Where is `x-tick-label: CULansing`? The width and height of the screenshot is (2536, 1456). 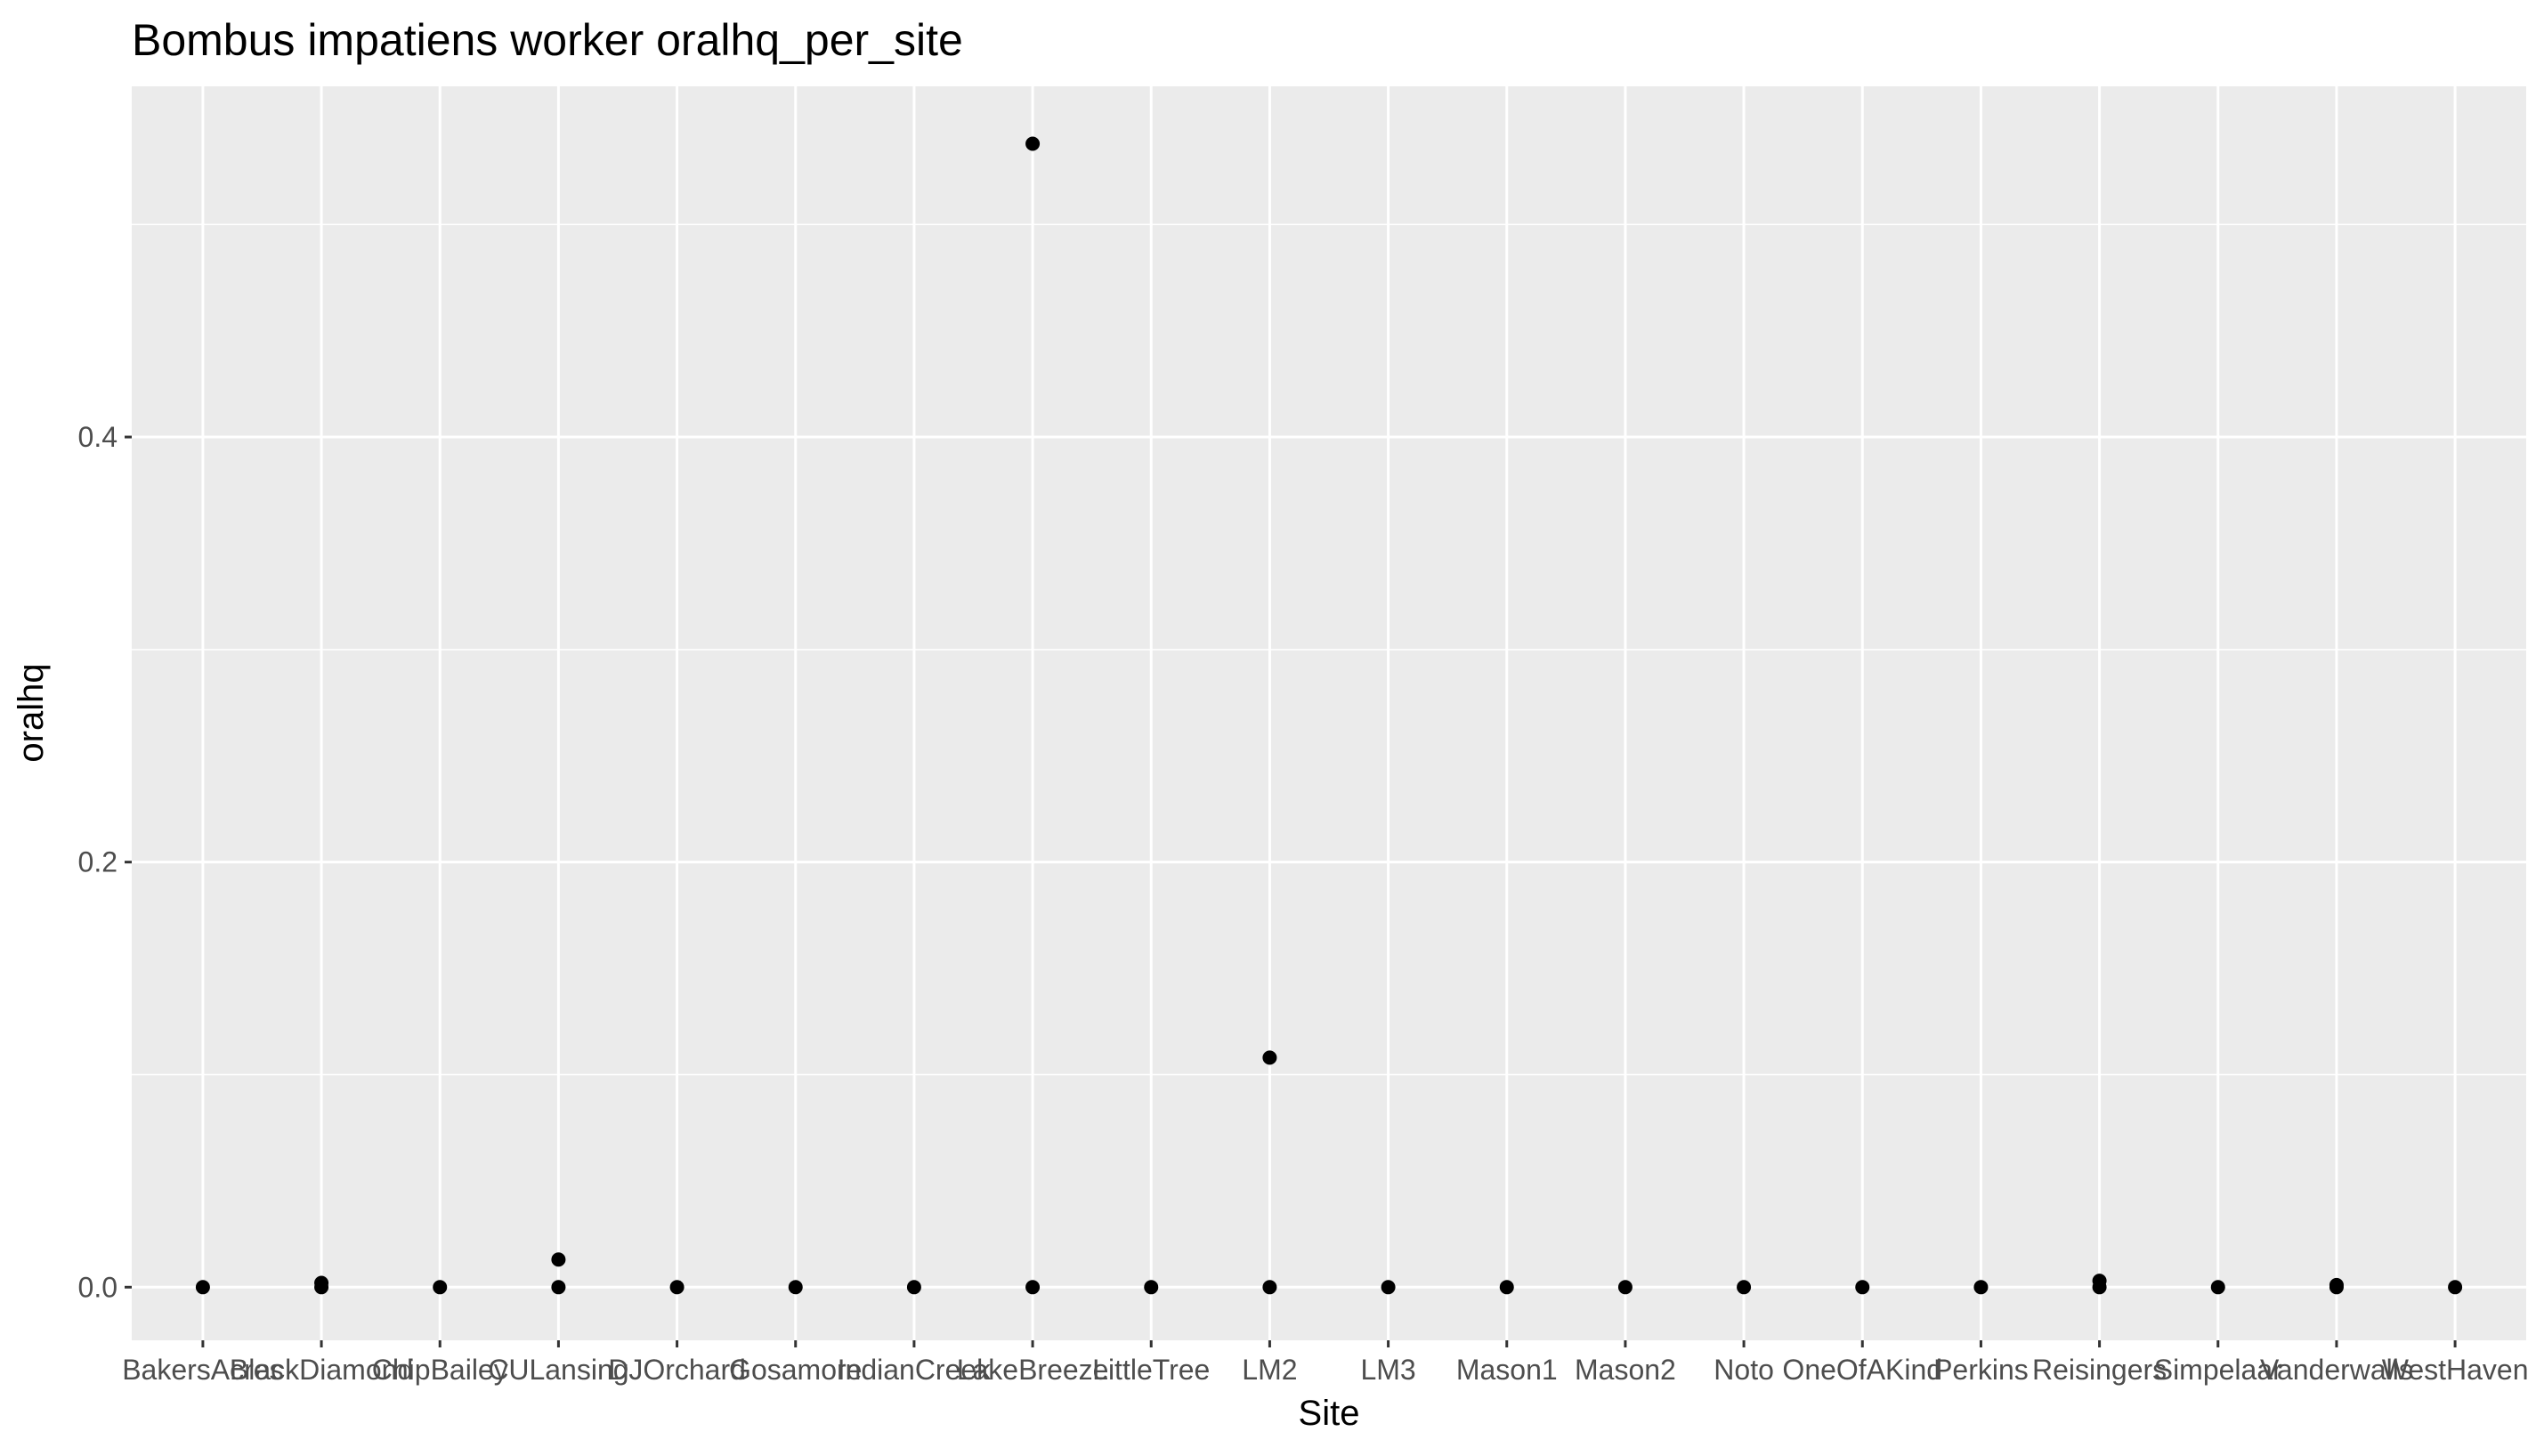
x-tick-label: CULansing is located at coordinates (558, 1370).